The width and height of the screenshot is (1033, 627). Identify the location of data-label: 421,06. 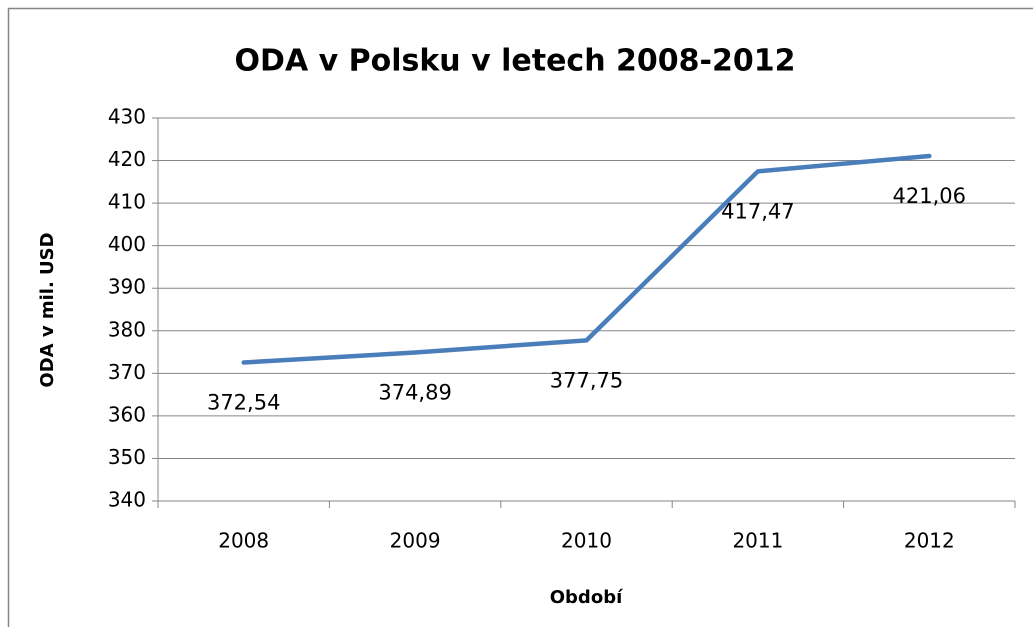
(929, 196).